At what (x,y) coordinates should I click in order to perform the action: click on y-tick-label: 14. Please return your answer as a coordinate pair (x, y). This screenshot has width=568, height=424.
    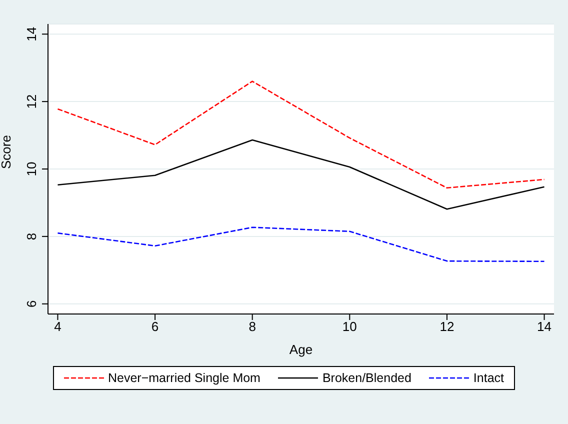
    Looking at the image, I should click on (31, 34).